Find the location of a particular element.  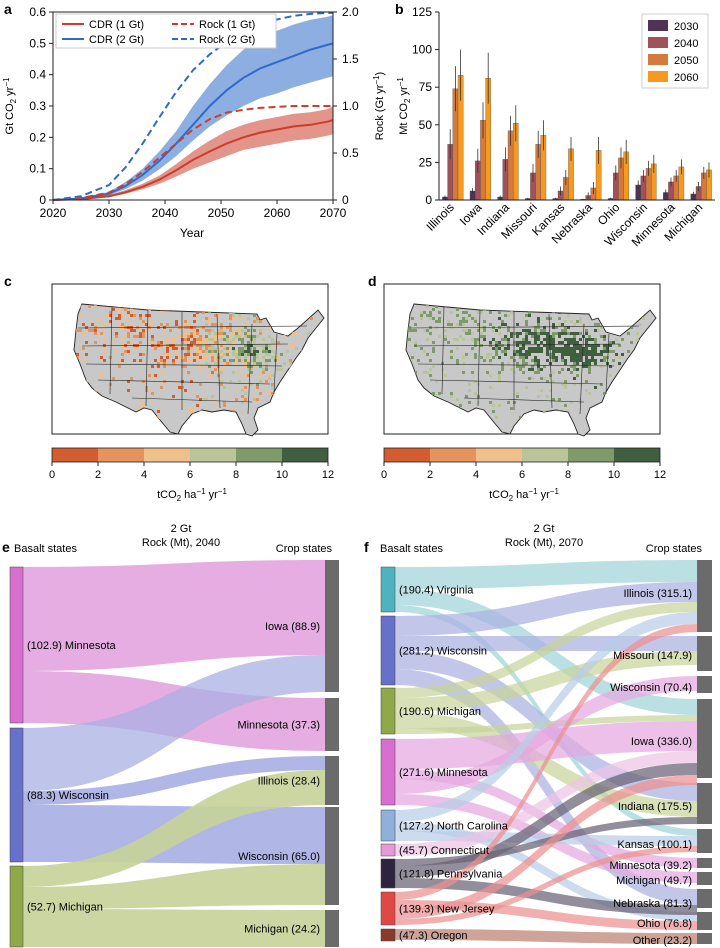

target-label: Other (23.2) is located at coordinates (662, 941).